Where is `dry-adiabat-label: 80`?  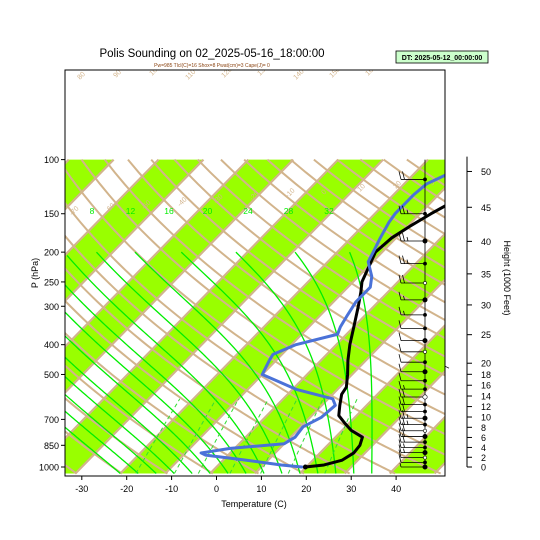 dry-adiabat-label: 80 is located at coordinates (81, 76).